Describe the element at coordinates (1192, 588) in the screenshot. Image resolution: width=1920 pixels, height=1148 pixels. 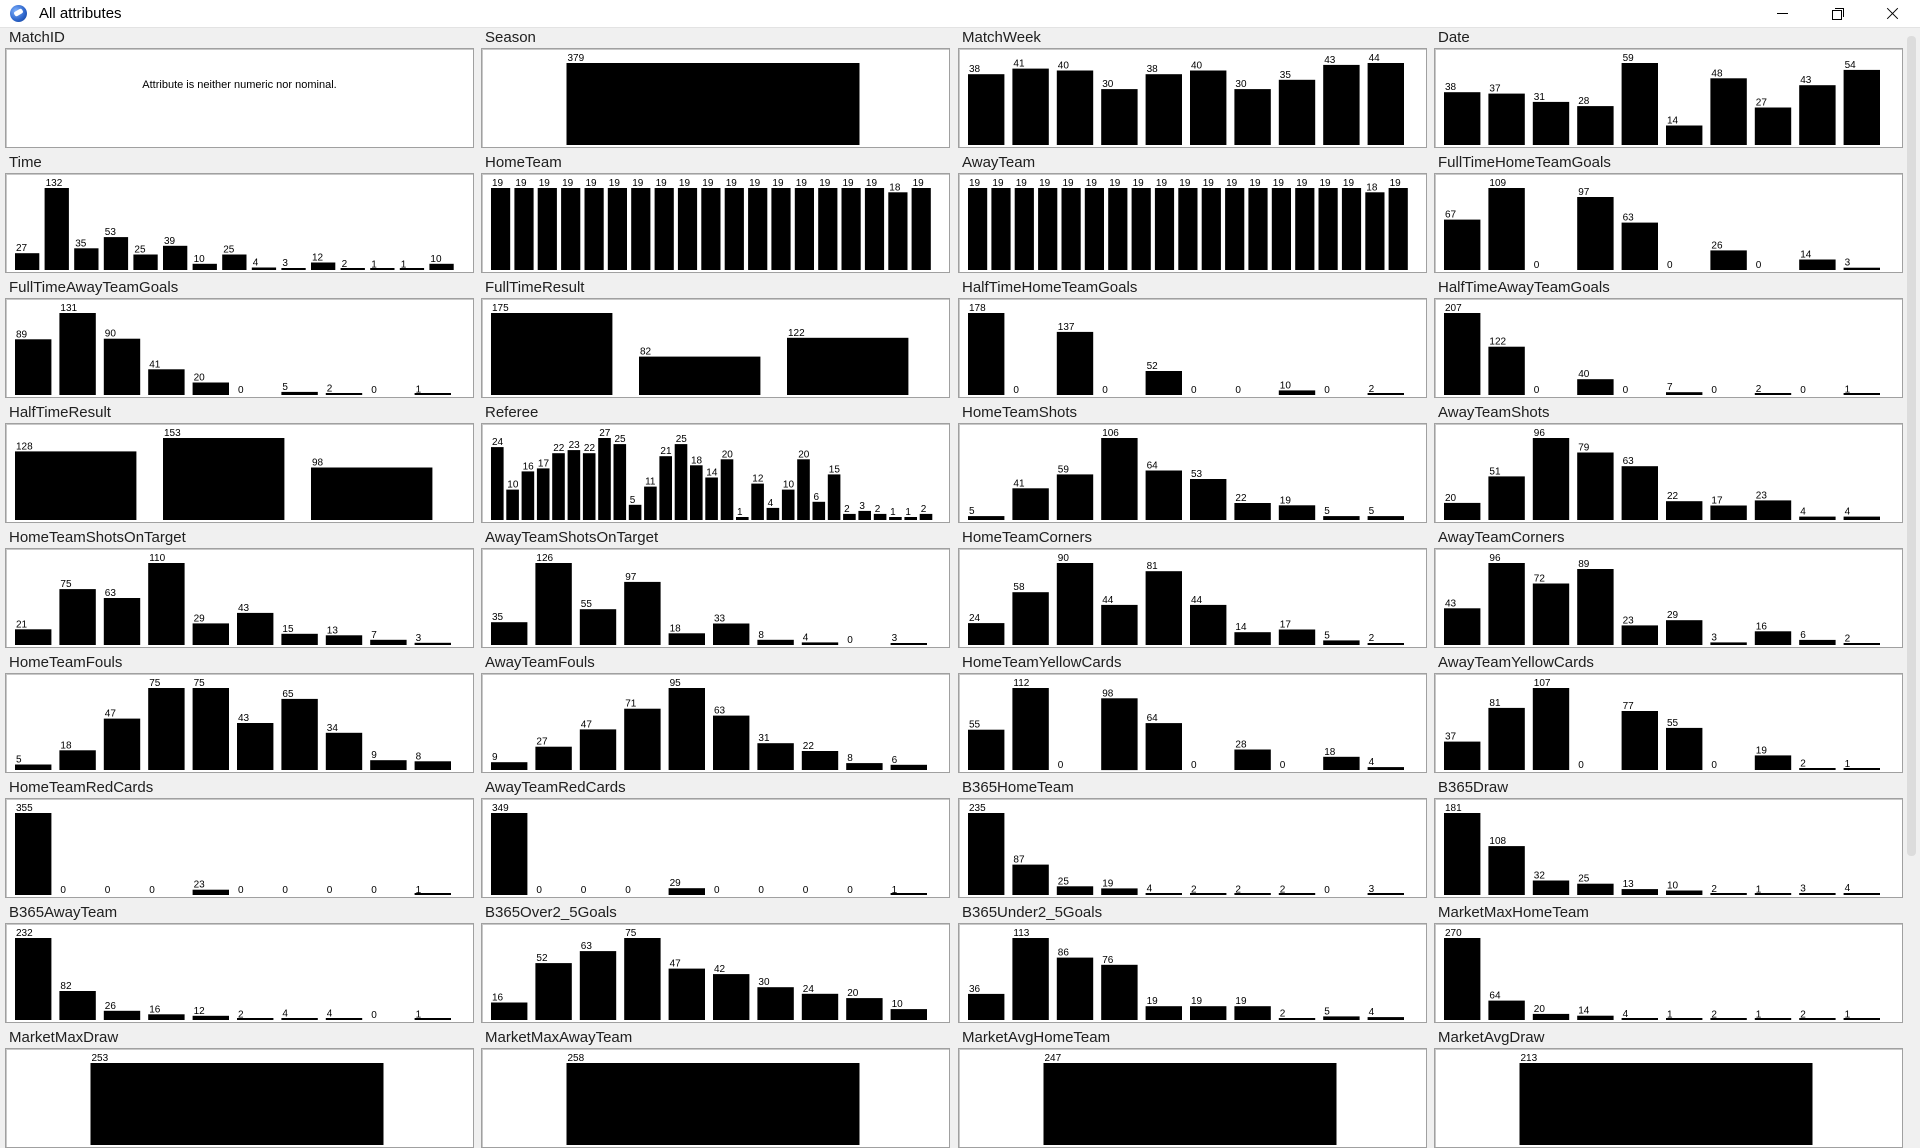
I see `attribute-panel: HomeTeamCorners 24 58 90 44 81 44 14 17 5 2` at that location.